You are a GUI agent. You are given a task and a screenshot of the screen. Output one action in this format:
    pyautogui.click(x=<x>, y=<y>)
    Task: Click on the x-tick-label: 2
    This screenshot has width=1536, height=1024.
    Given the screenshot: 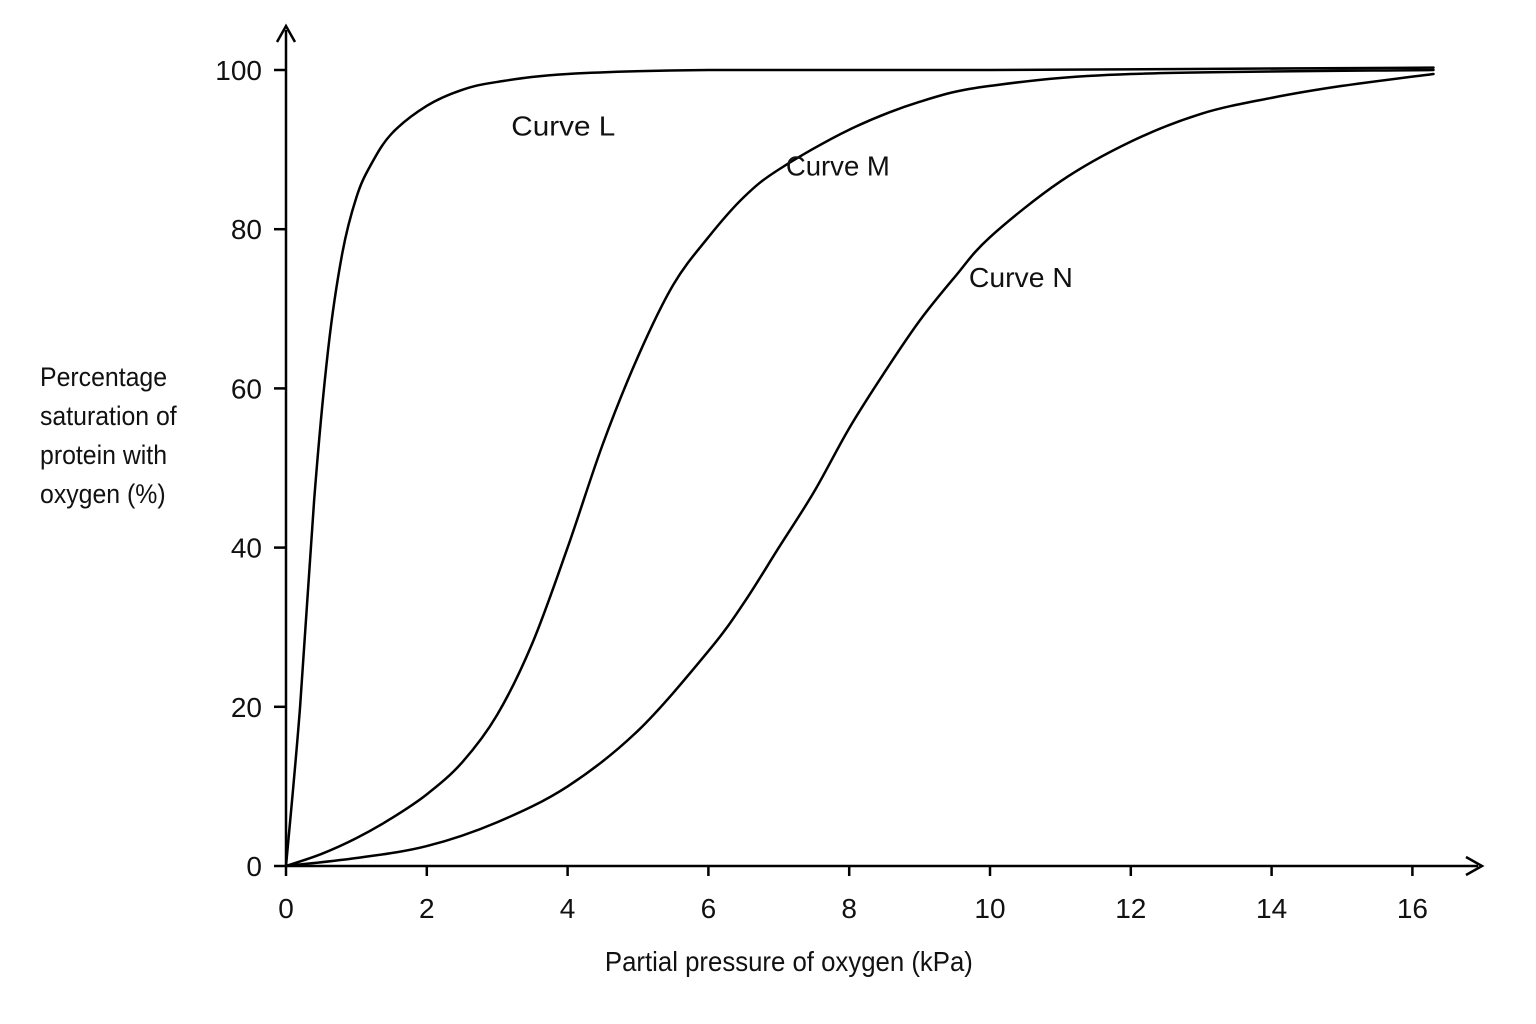 What is the action you would take?
    pyautogui.click(x=427, y=908)
    